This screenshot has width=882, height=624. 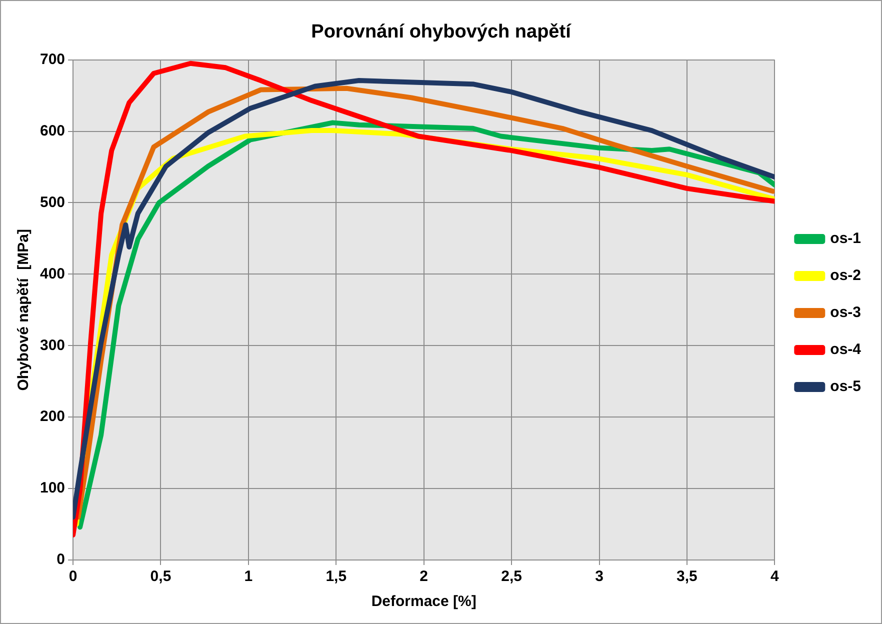 What do you see at coordinates (423, 601) in the screenshot?
I see `x-axis-title: Deformace [%]` at bounding box center [423, 601].